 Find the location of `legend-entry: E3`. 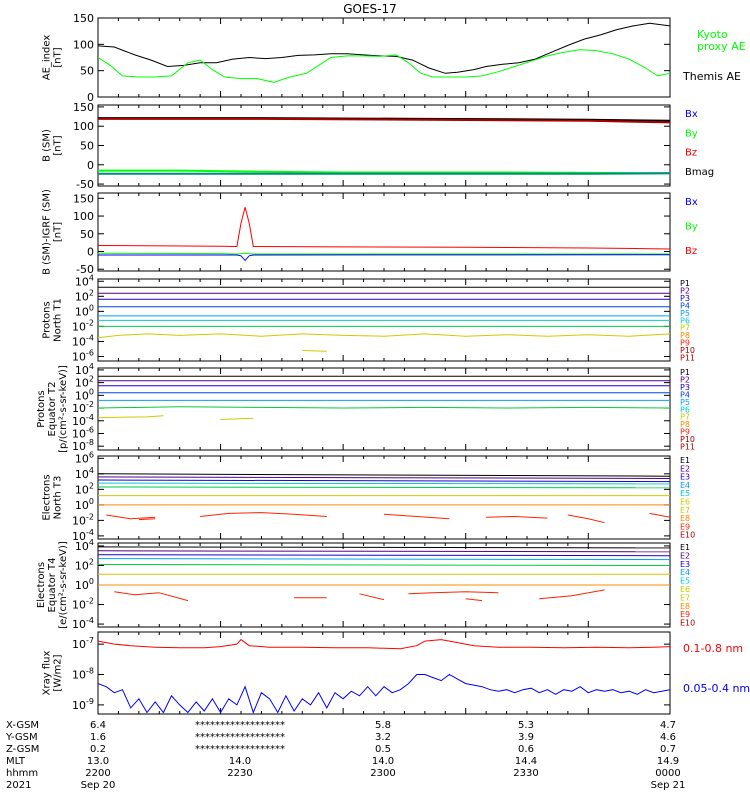

legend-entry: E3 is located at coordinates (685, 477).